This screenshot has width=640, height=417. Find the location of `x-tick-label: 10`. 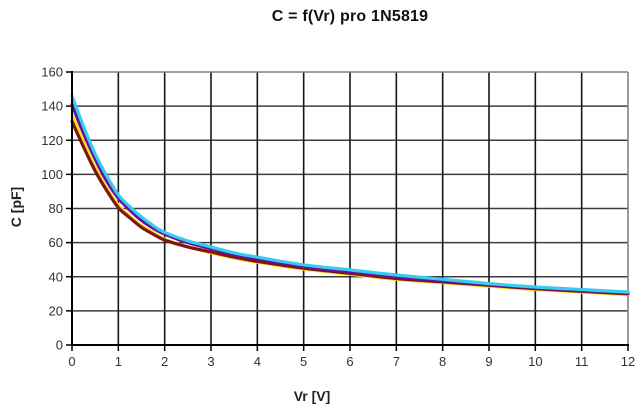

x-tick-label: 10 is located at coordinates (535, 361).